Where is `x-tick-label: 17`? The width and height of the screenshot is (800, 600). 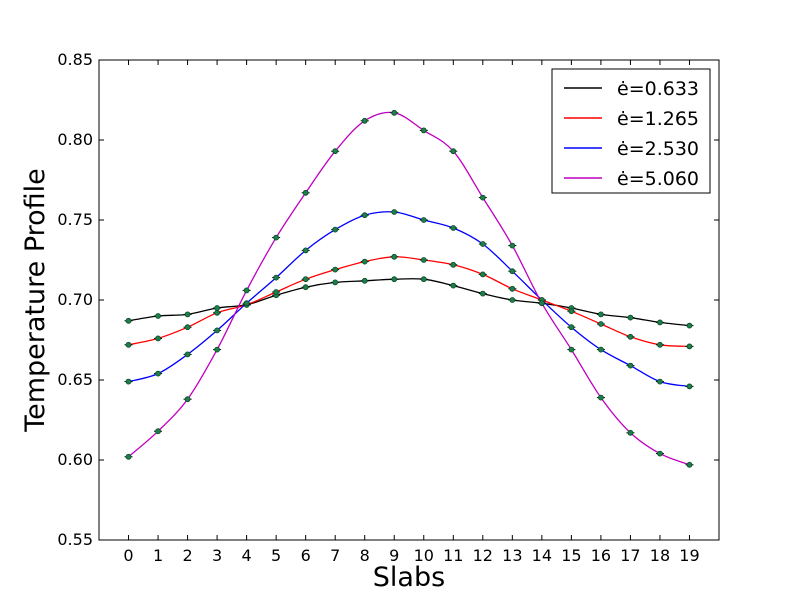 x-tick-label: 17 is located at coordinates (630, 555).